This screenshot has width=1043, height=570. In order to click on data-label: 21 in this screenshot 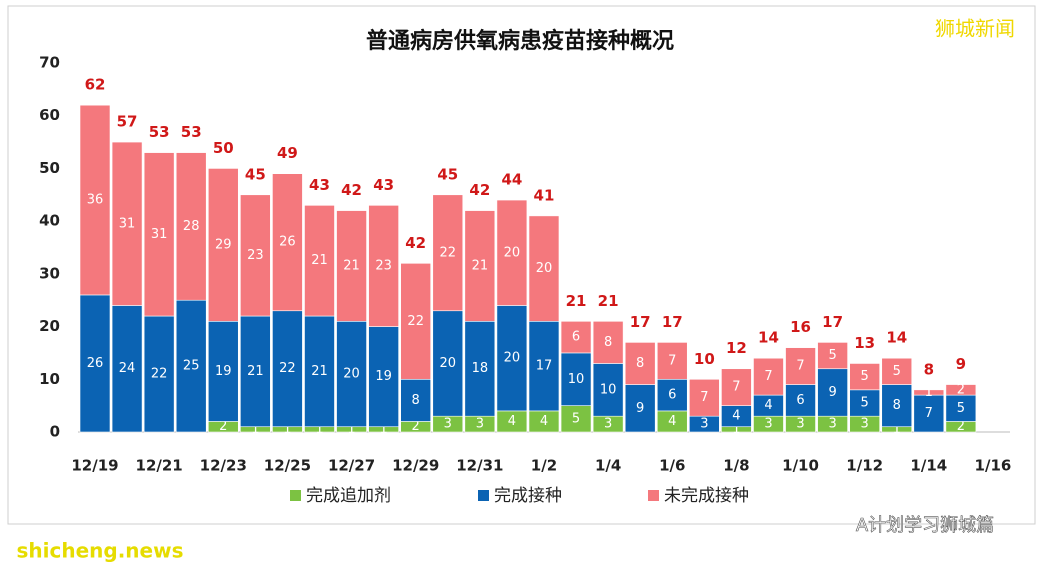, I will do `click(319, 260)`.